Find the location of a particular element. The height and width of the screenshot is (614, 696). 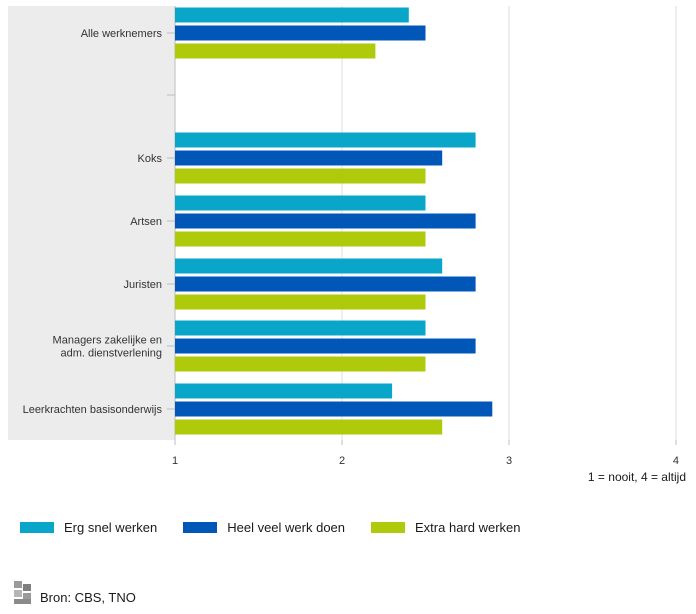

legend-label: Erg snel werken is located at coordinates (111, 527).